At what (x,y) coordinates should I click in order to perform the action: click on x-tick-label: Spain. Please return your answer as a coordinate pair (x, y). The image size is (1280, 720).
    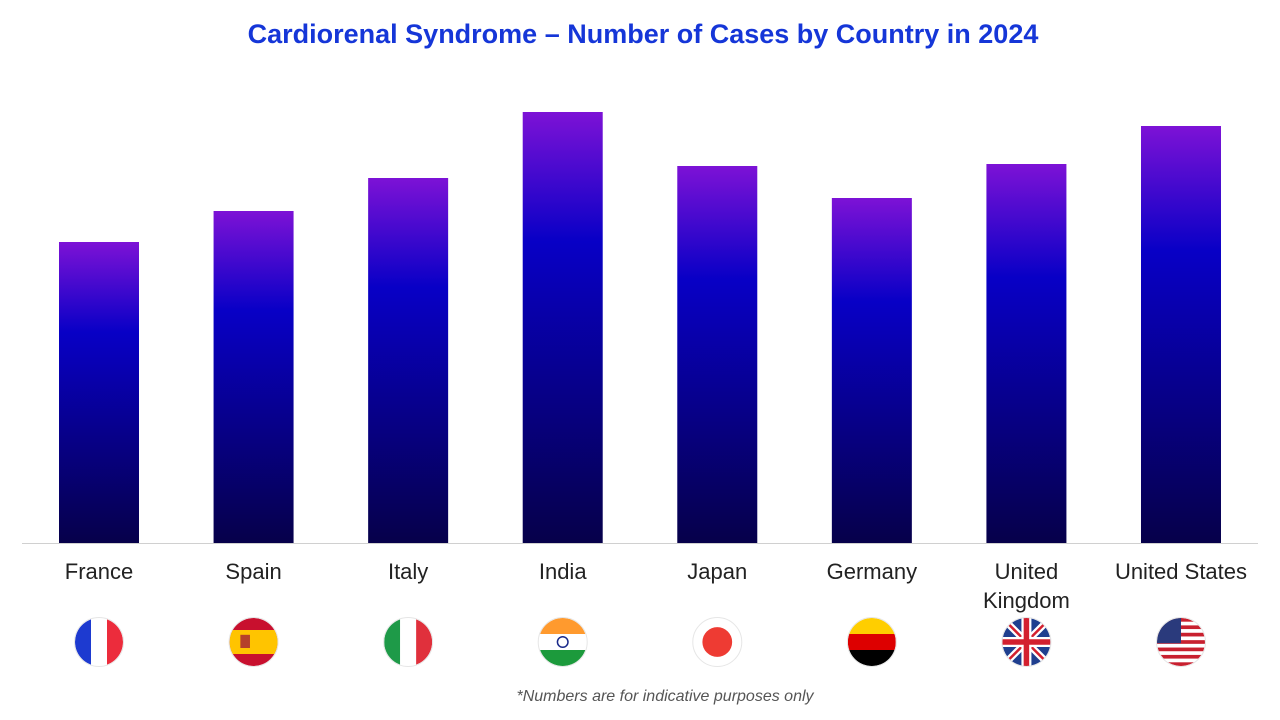
    Looking at the image, I should click on (253, 571).